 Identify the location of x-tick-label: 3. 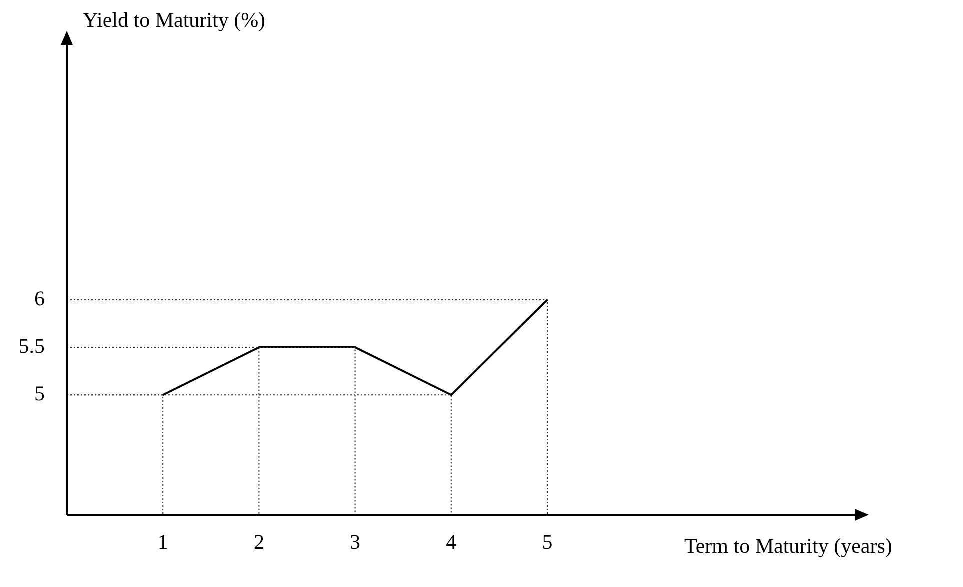
(355, 542).